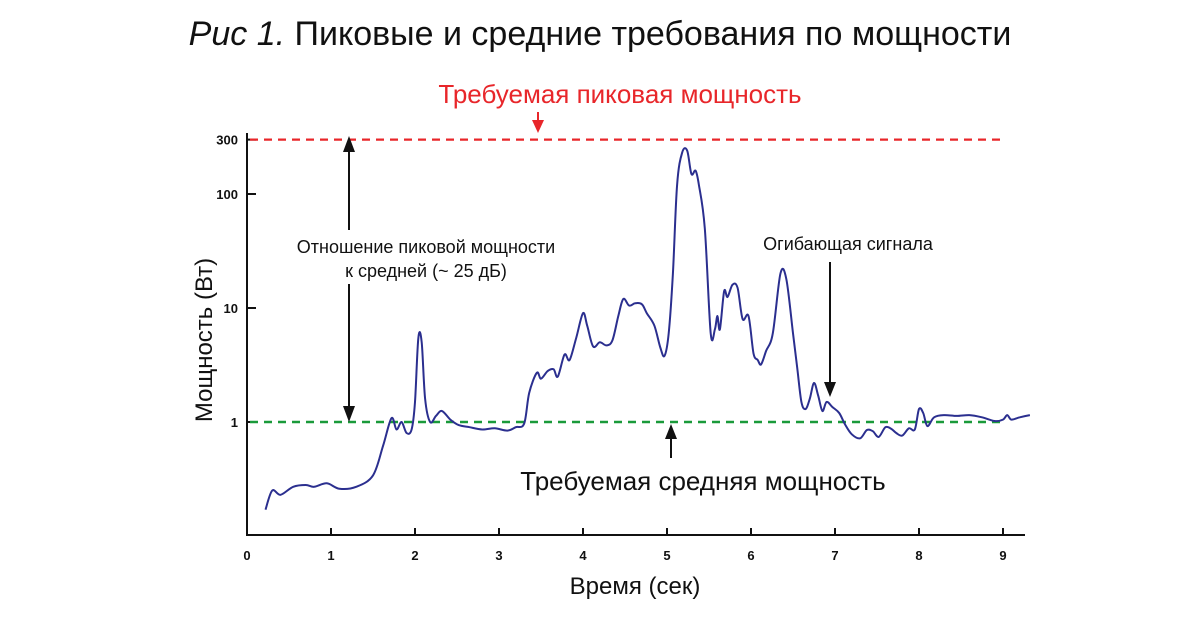 The width and height of the screenshot is (1200, 630). I want to click on chart-title-main: Пиковые и средние требования по мощности, so click(653, 34).